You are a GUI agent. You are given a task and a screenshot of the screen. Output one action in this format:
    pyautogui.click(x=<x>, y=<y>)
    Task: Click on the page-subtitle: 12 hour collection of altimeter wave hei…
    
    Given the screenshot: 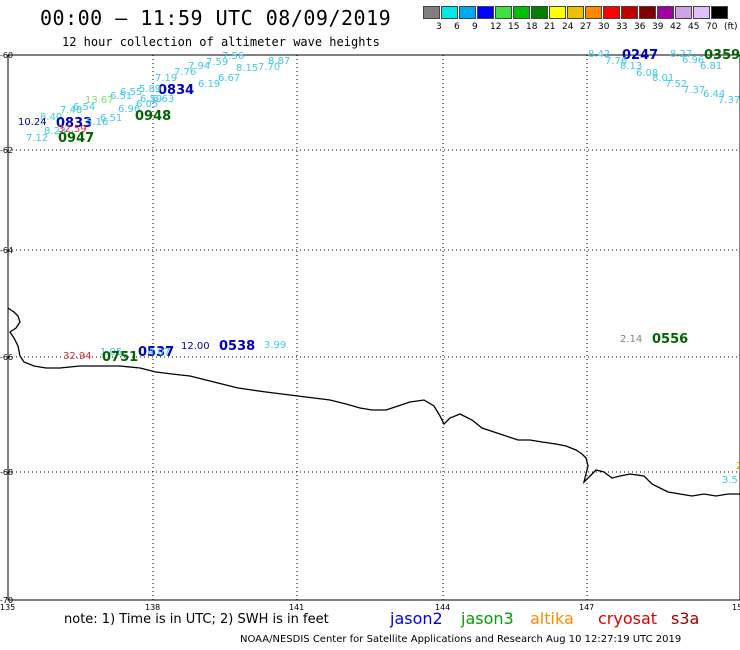 What is the action you would take?
    pyautogui.click(x=221, y=42)
    